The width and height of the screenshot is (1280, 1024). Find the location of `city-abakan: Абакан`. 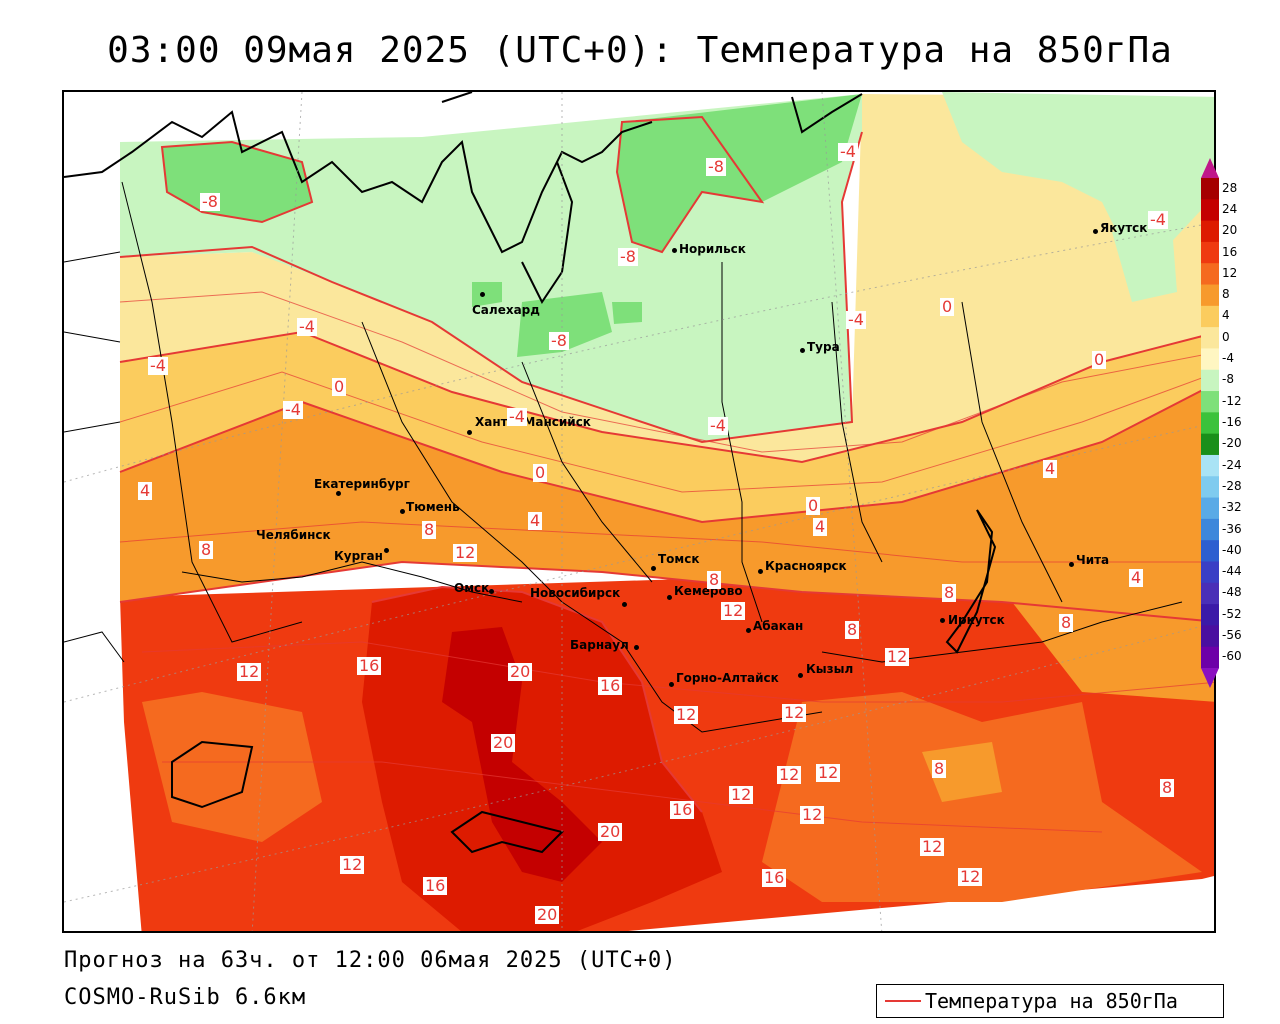

city-abakan: Абакан is located at coordinates (778, 626).